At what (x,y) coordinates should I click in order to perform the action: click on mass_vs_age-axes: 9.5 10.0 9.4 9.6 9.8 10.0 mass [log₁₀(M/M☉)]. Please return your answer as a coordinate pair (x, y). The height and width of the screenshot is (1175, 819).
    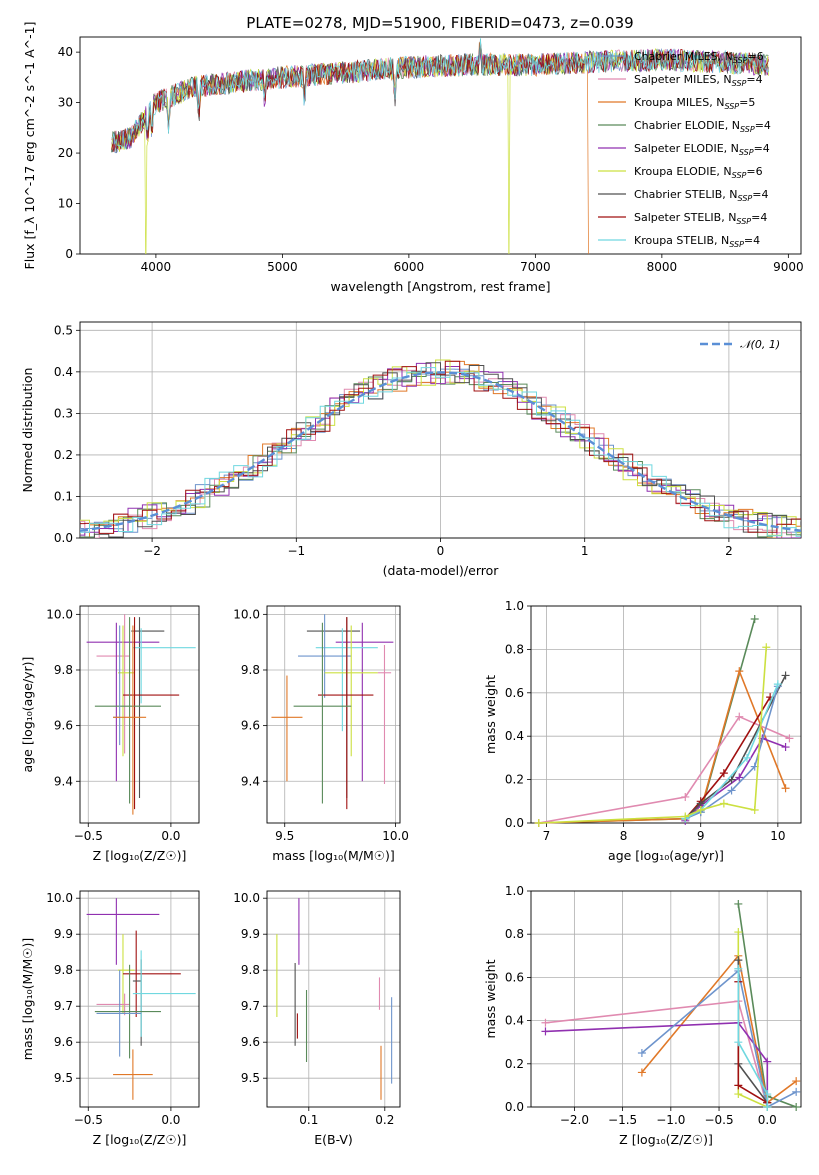
    Looking at the image, I should click on (321, 734).